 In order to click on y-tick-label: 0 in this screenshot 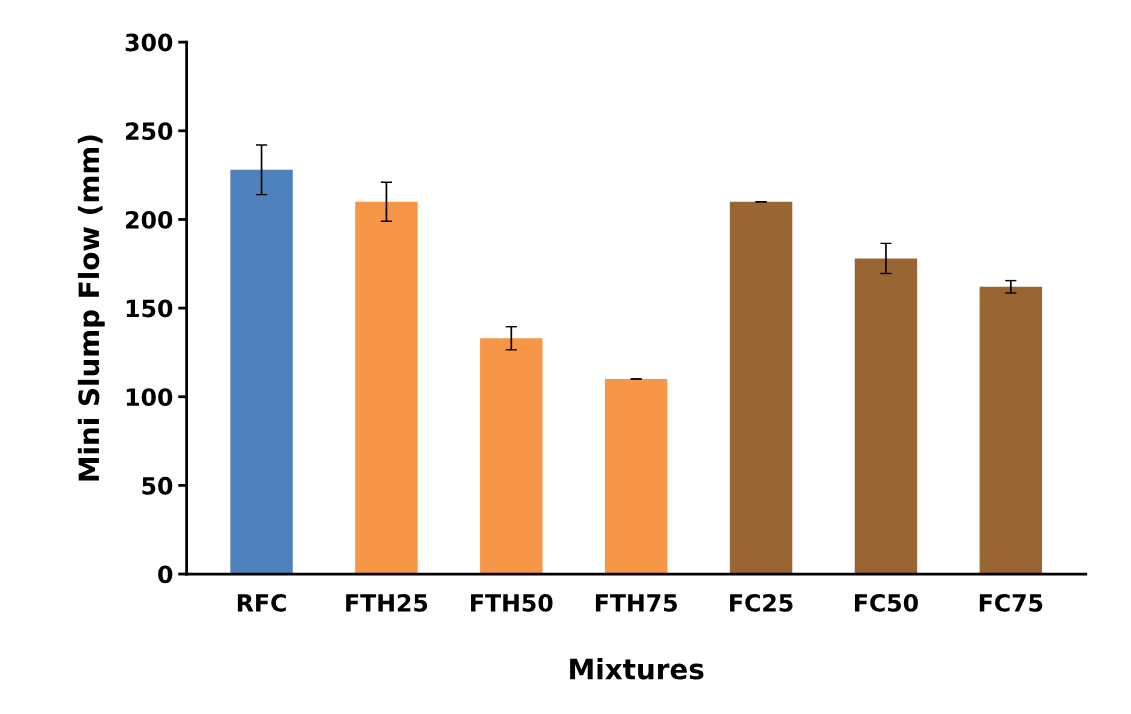, I will do `click(165, 574)`.